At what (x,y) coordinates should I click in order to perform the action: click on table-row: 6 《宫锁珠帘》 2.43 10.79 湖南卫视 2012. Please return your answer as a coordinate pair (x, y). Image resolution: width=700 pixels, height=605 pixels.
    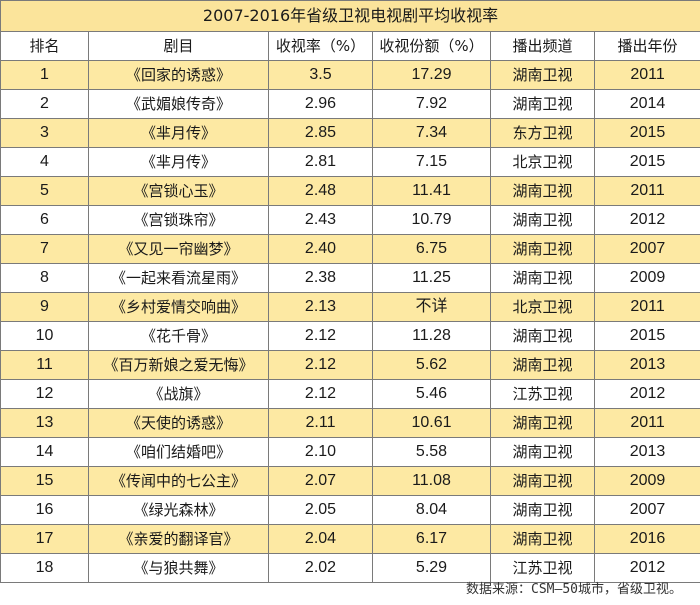
    Looking at the image, I should click on (350, 220).